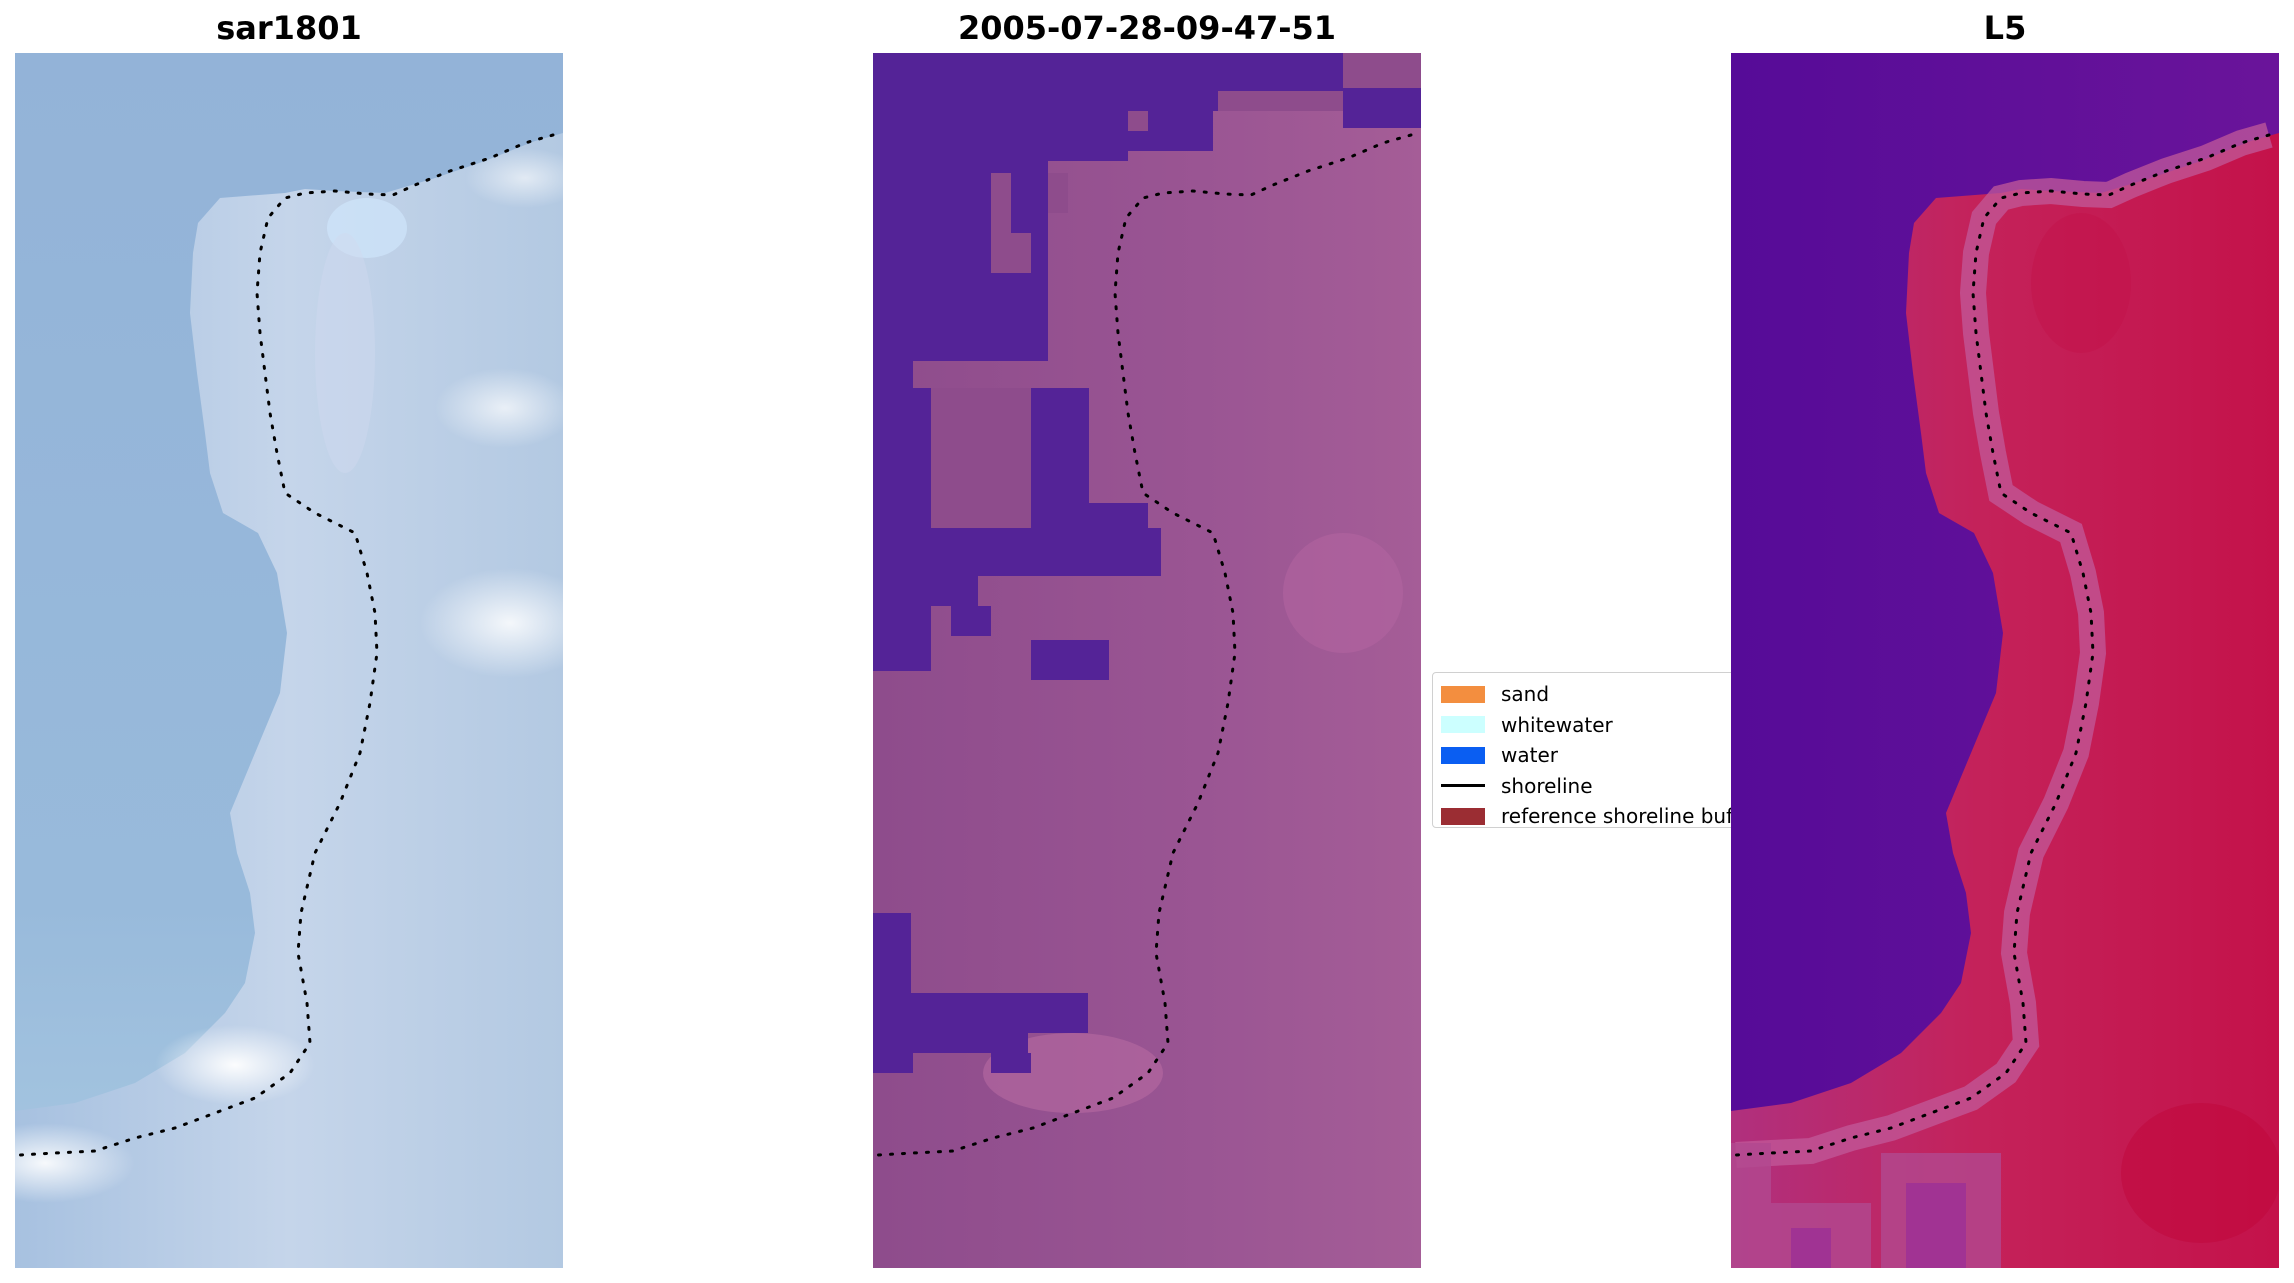 The width and height of the screenshot is (2294, 1283). Describe the element at coordinates (289, 28) in the screenshot. I see `panel-title-left: sar1801` at that location.